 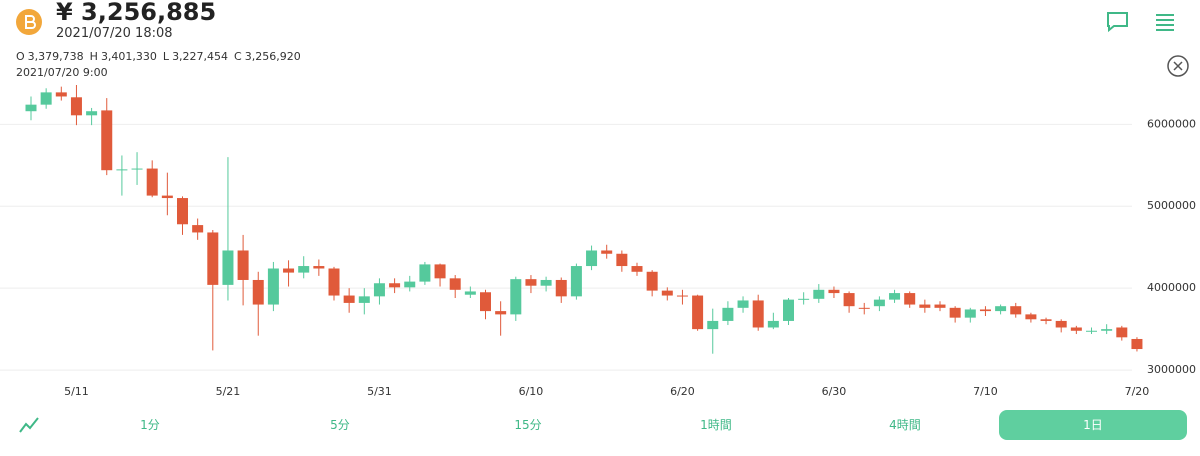 I want to click on timeframe-tab: 15分, so click(x=528, y=425).